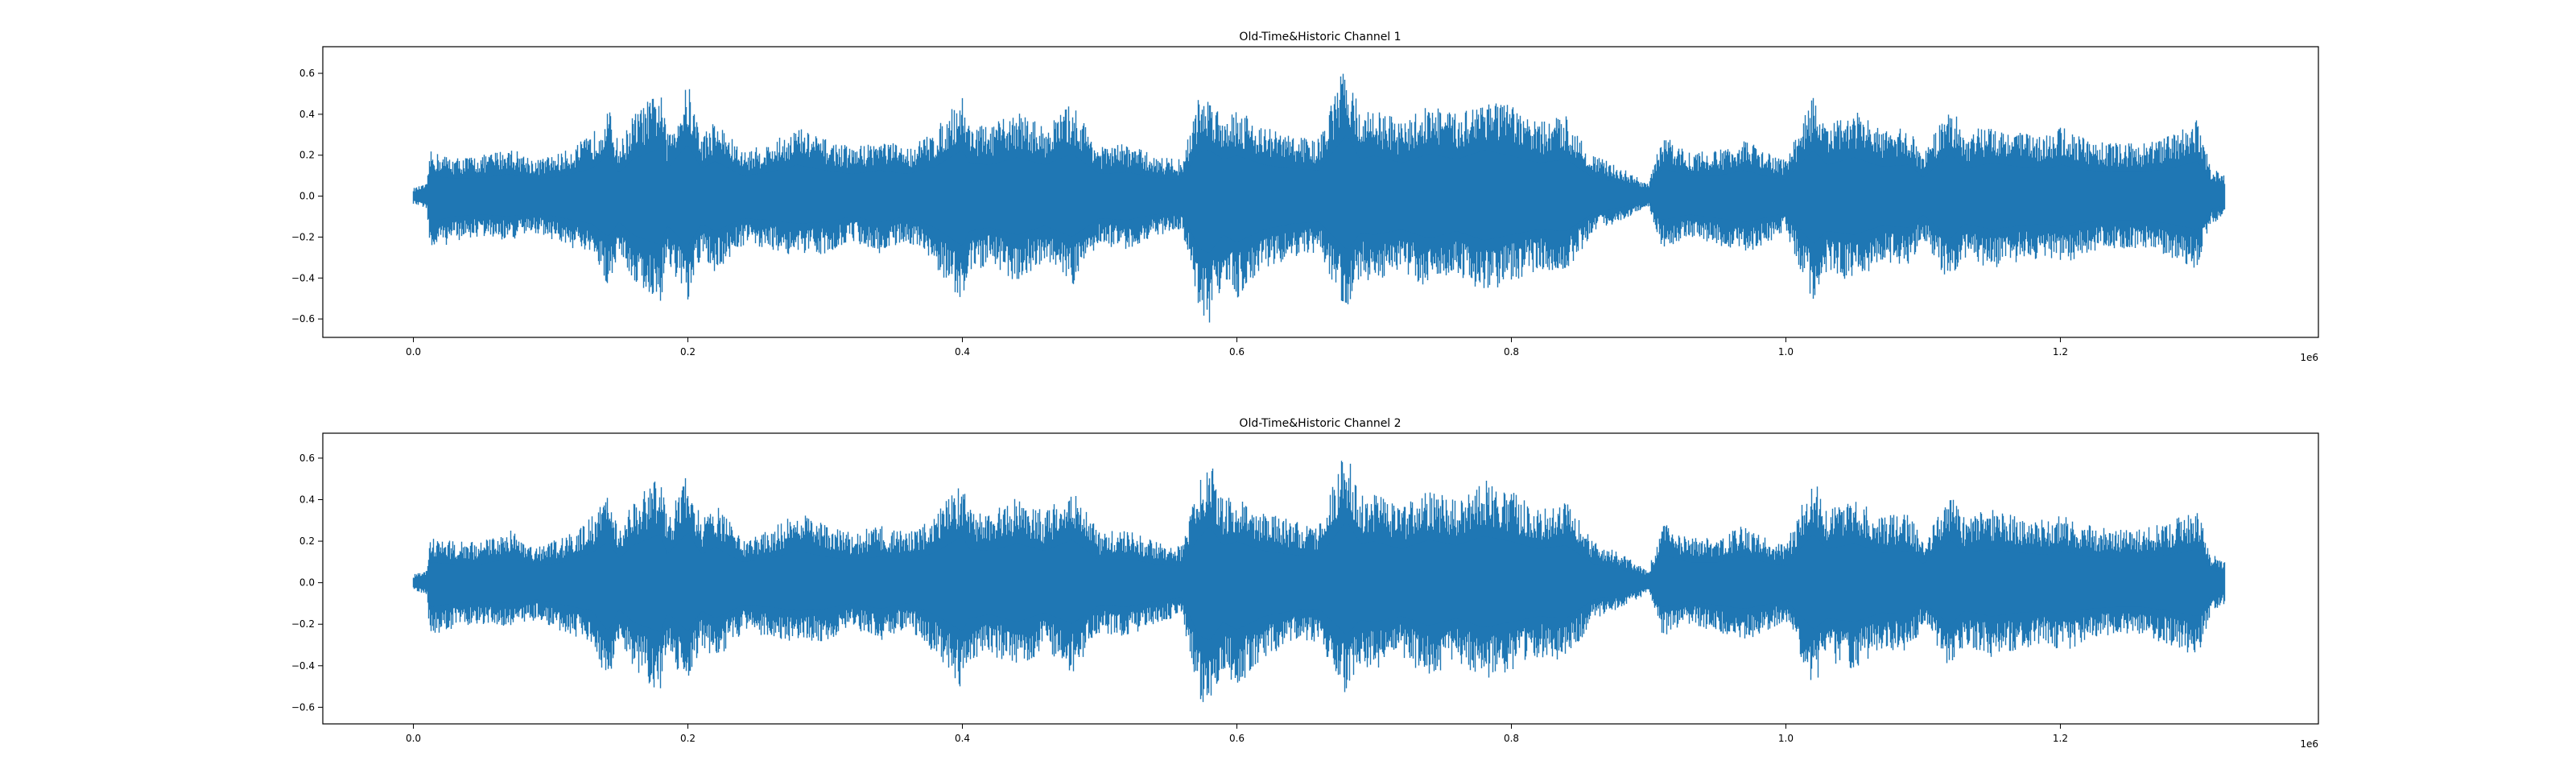 Image resolution: width=2576 pixels, height=773 pixels. I want to click on subplot-title: Old-Time&Historic Channel 1, so click(1320, 37).